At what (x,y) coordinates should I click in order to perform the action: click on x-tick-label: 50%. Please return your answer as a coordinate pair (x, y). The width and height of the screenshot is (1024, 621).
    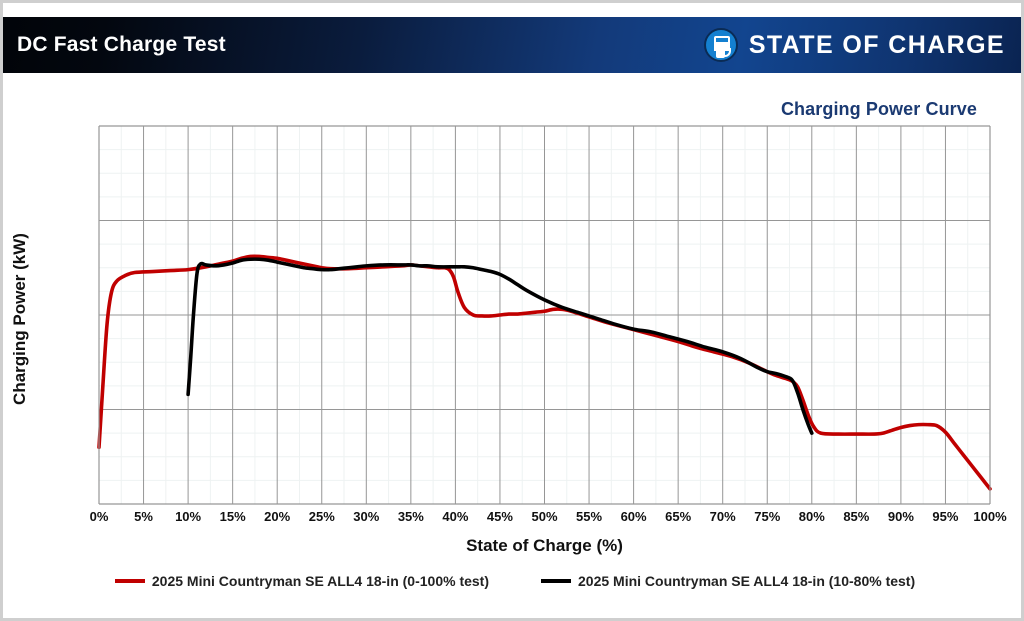
    Looking at the image, I should click on (544, 516).